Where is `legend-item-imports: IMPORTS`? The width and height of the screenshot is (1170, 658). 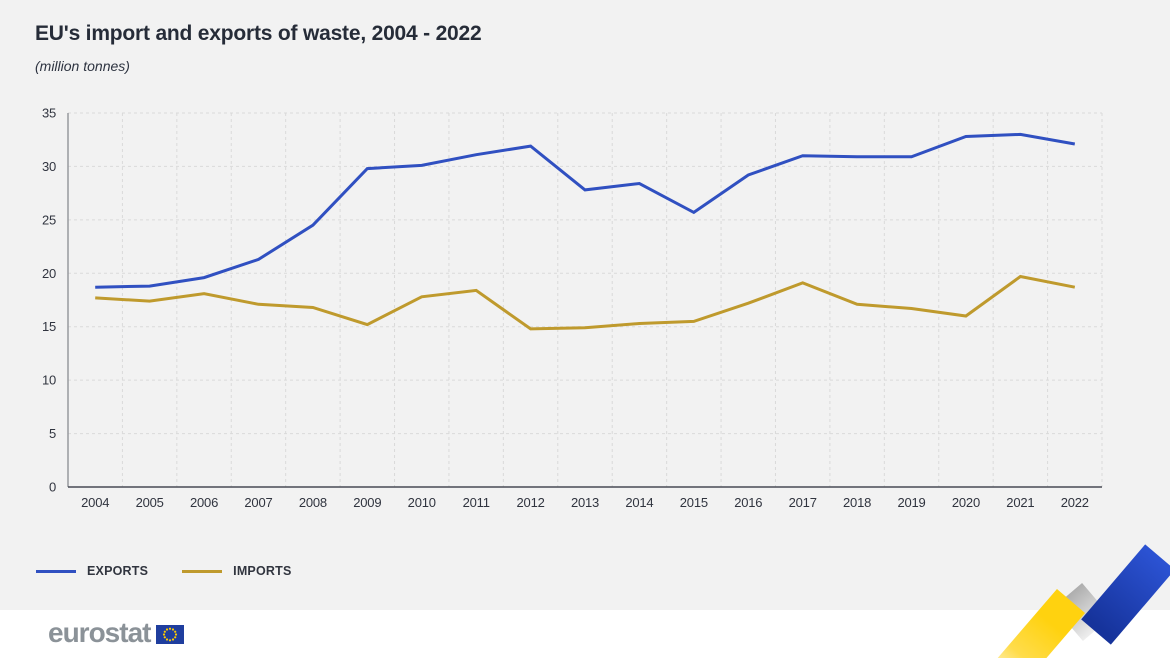
legend-item-imports: IMPORTS is located at coordinates (236, 571).